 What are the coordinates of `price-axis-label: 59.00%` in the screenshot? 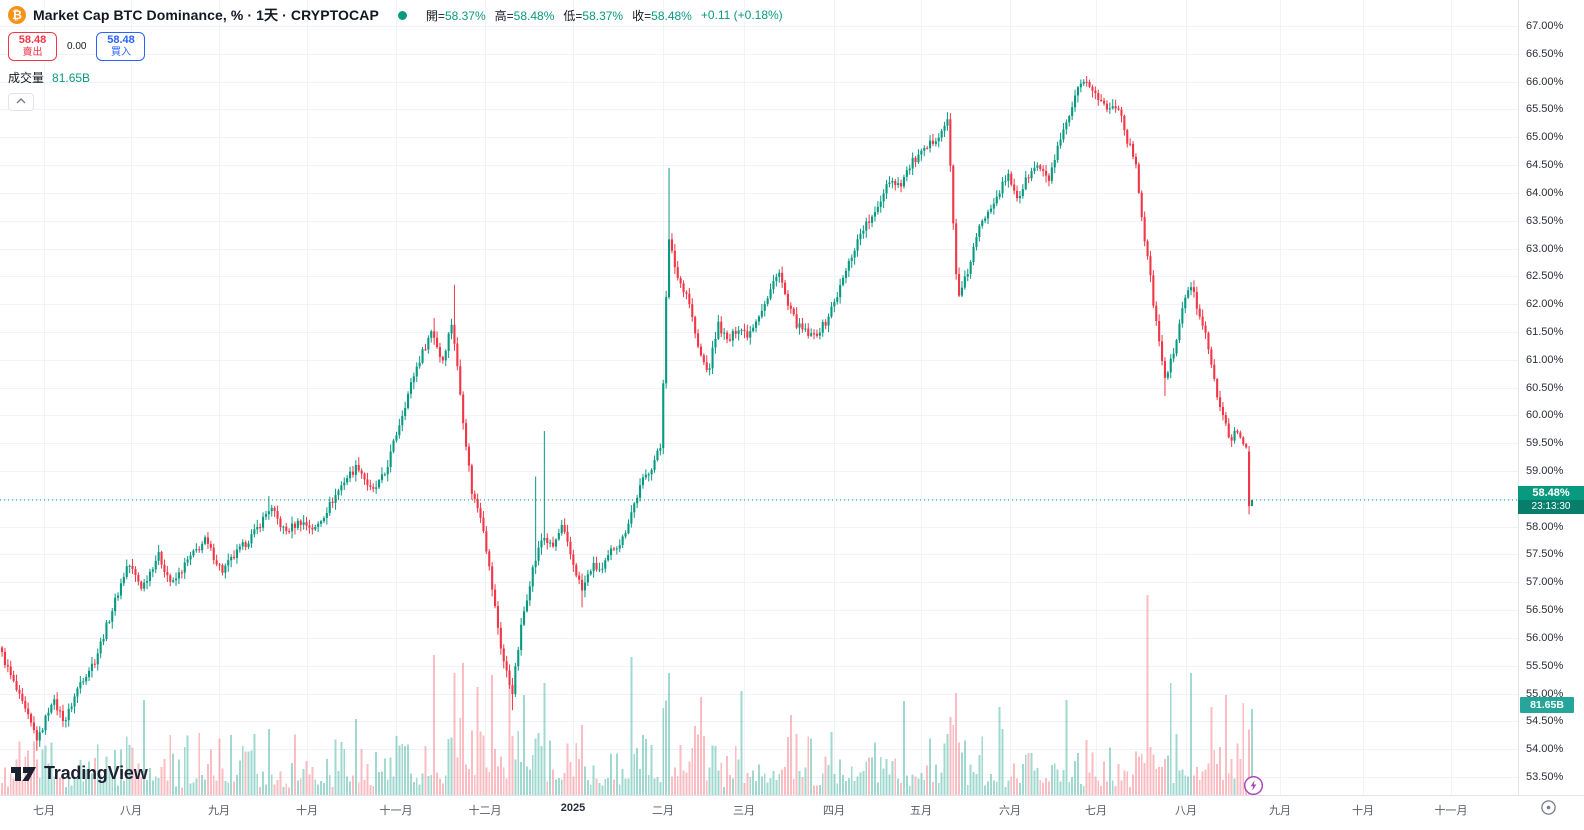 It's located at (1545, 471).